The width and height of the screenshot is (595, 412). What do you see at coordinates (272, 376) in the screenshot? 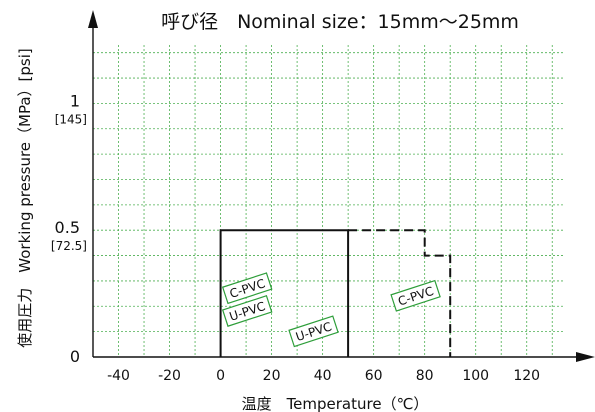
I see `x-tick-label: 20` at bounding box center [272, 376].